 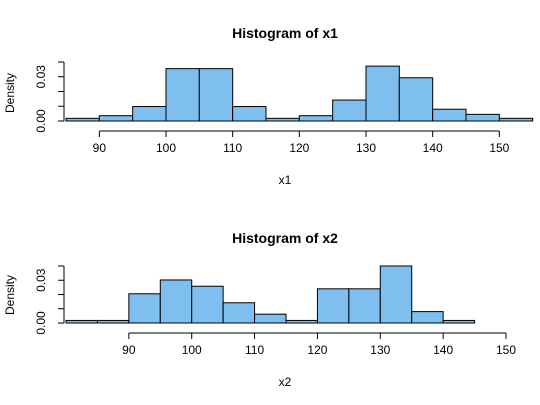 What do you see at coordinates (285, 180) in the screenshot?
I see `x-axis-label: x1` at bounding box center [285, 180].